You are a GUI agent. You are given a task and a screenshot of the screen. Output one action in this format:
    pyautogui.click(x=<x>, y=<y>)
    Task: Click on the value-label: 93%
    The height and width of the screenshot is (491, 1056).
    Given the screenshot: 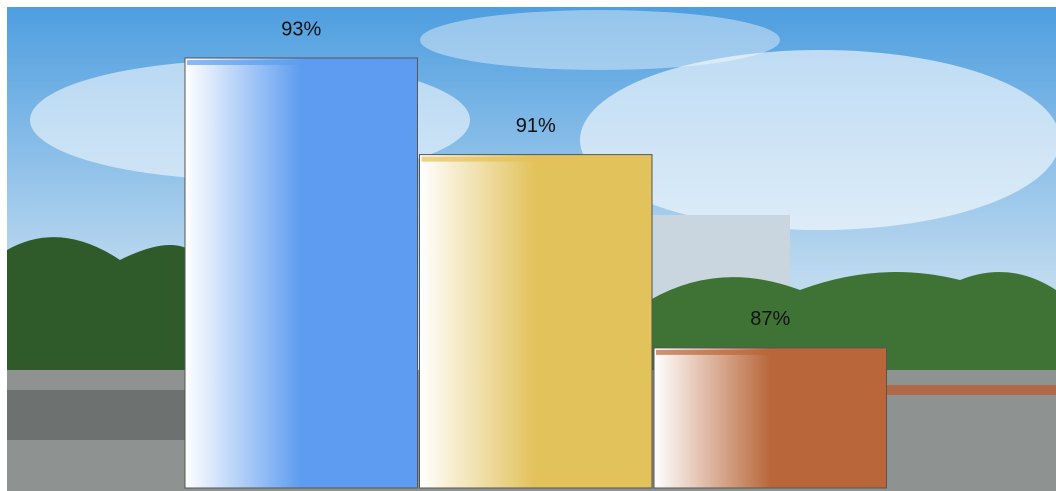 What is the action you would take?
    pyautogui.click(x=301, y=29)
    